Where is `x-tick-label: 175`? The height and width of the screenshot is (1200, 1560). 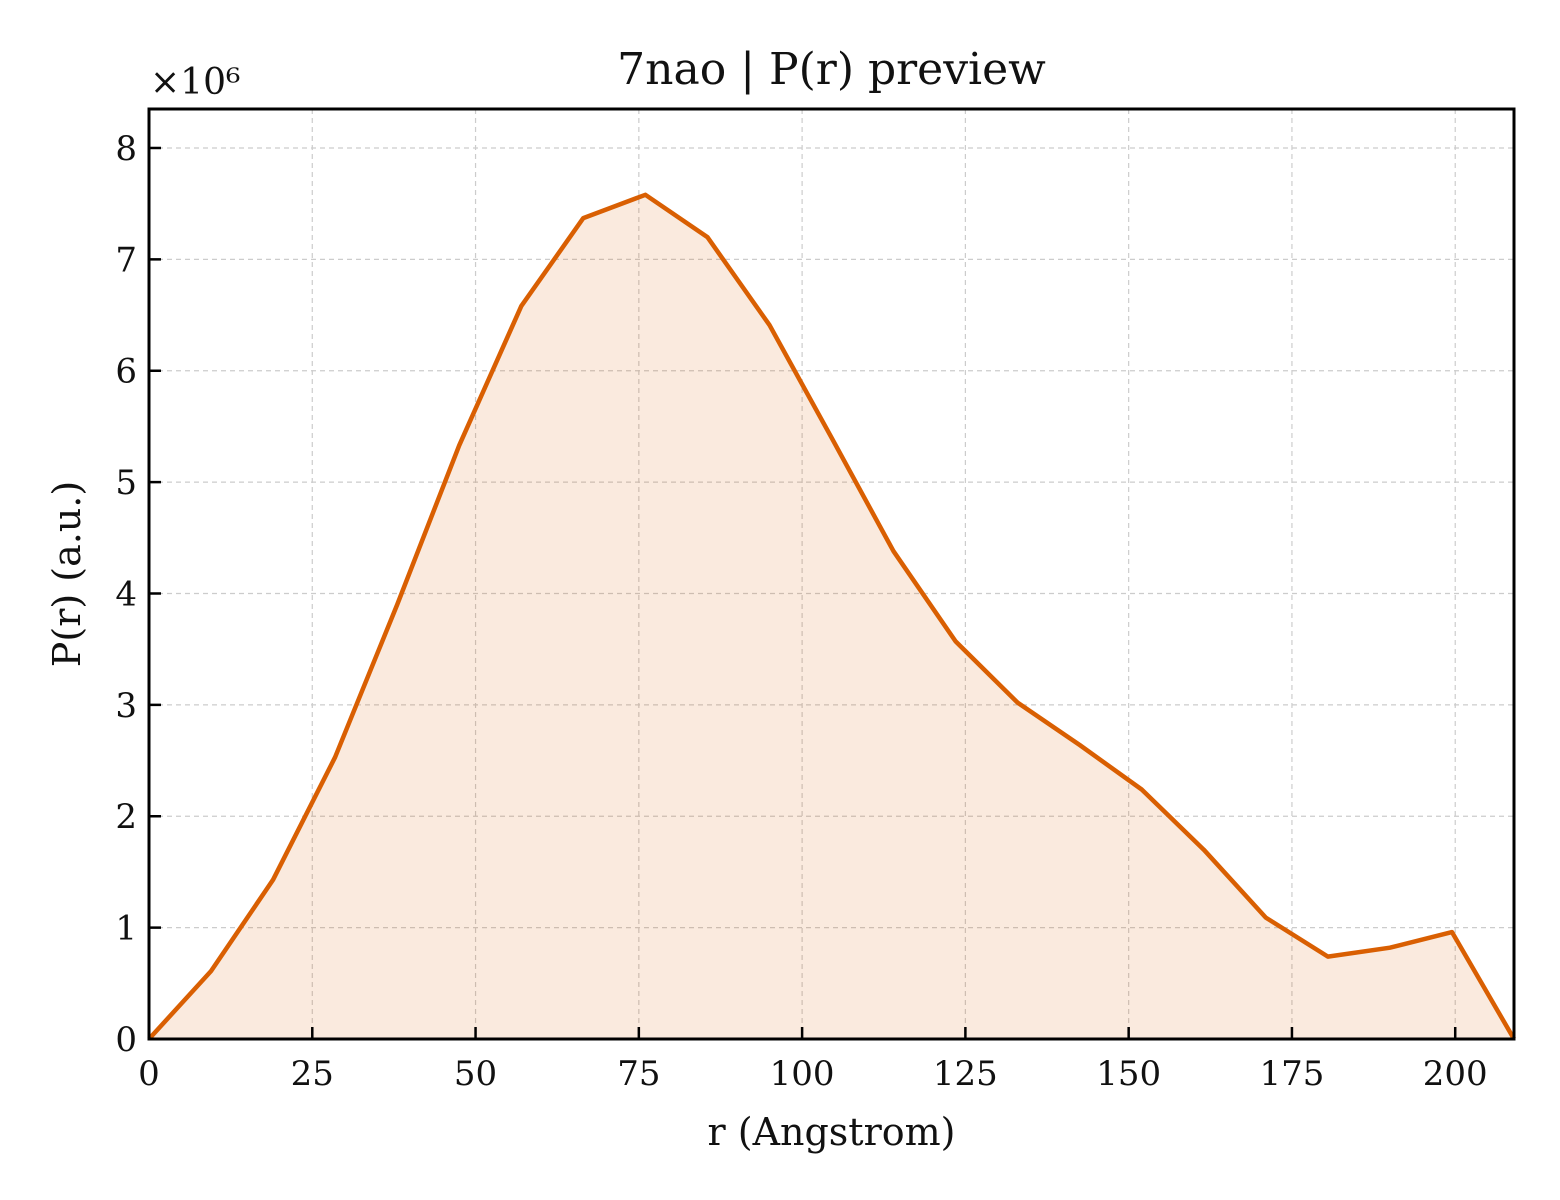 x-tick-label: 175 is located at coordinates (1291, 1074).